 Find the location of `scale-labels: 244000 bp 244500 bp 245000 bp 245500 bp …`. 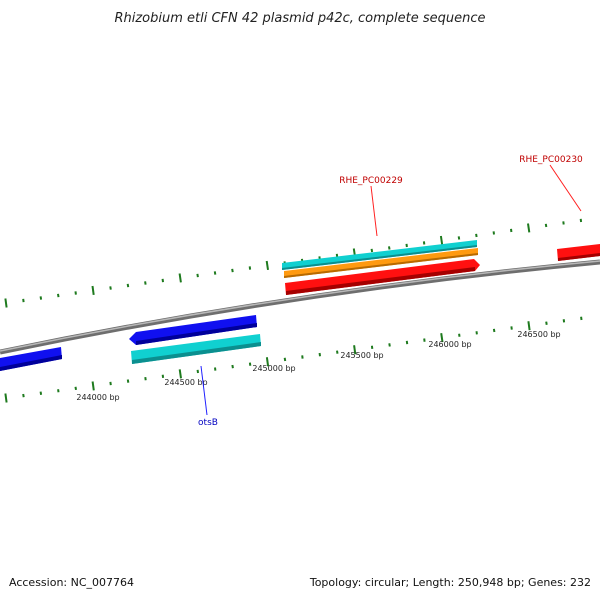

scale-labels: 244000 bp 244500 bp 245000 bp 245500 bp … is located at coordinates (318, 366).